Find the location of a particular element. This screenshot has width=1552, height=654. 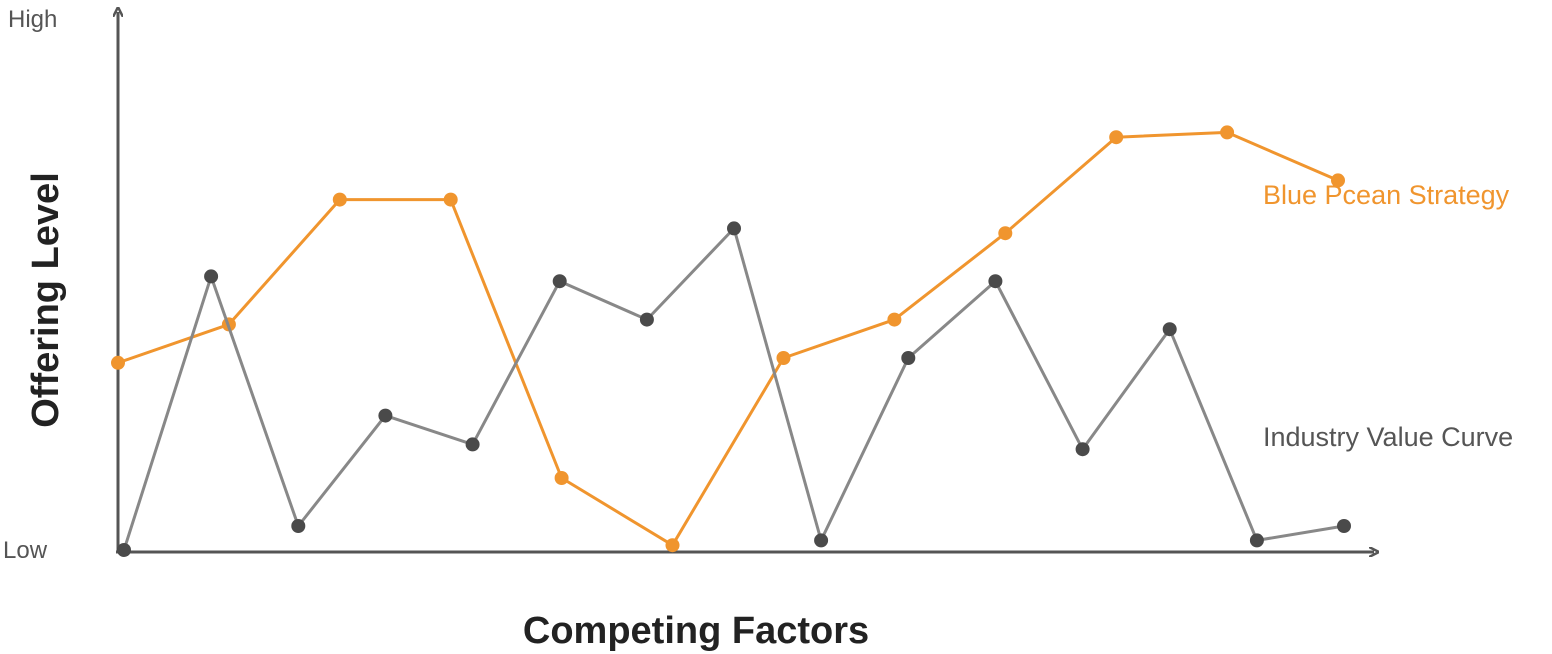

y-high-label: High is located at coordinates (32, 19).